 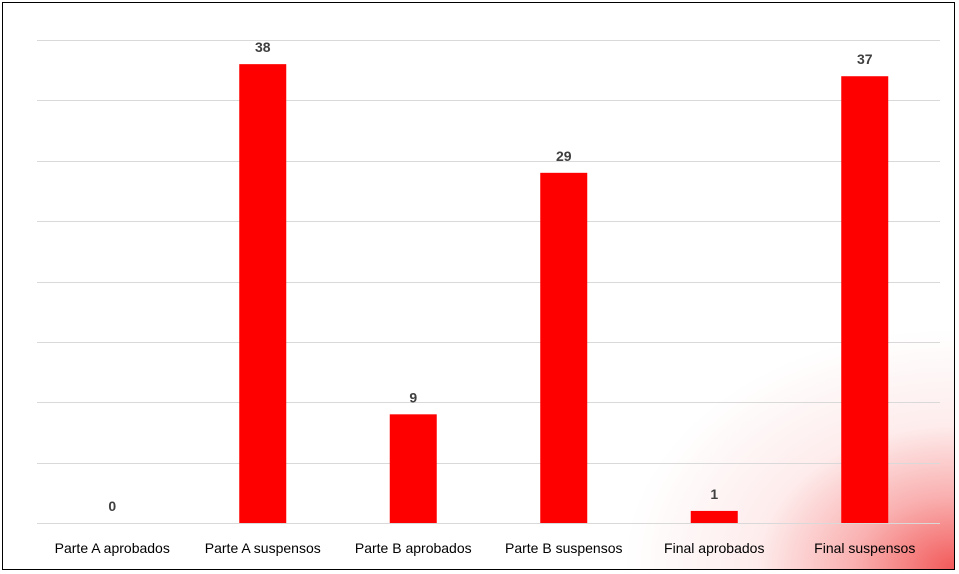 What do you see at coordinates (263, 47) in the screenshot?
I see `bar-value-label: 38` at bounding box center [263, 47].